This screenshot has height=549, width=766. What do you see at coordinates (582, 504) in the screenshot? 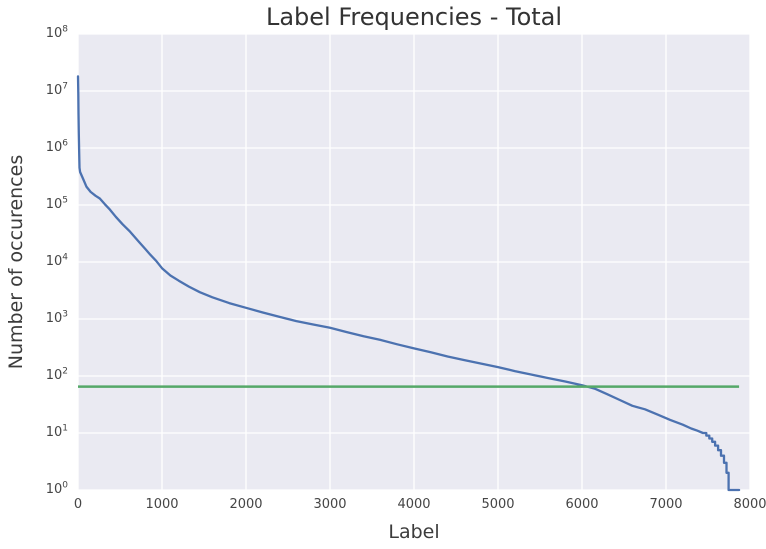
I see `x-tick-label: 6000` at bounding box center [582, 504].